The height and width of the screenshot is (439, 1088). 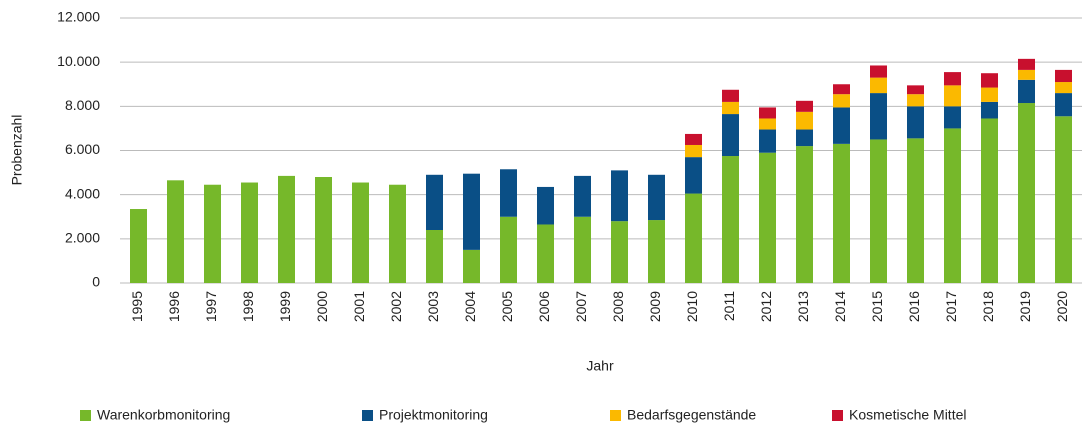 What do you see at coordinates (1062, 306) in the screenshot?
I see `x-tick-label: 2020` at bounding box center [1062, 306].